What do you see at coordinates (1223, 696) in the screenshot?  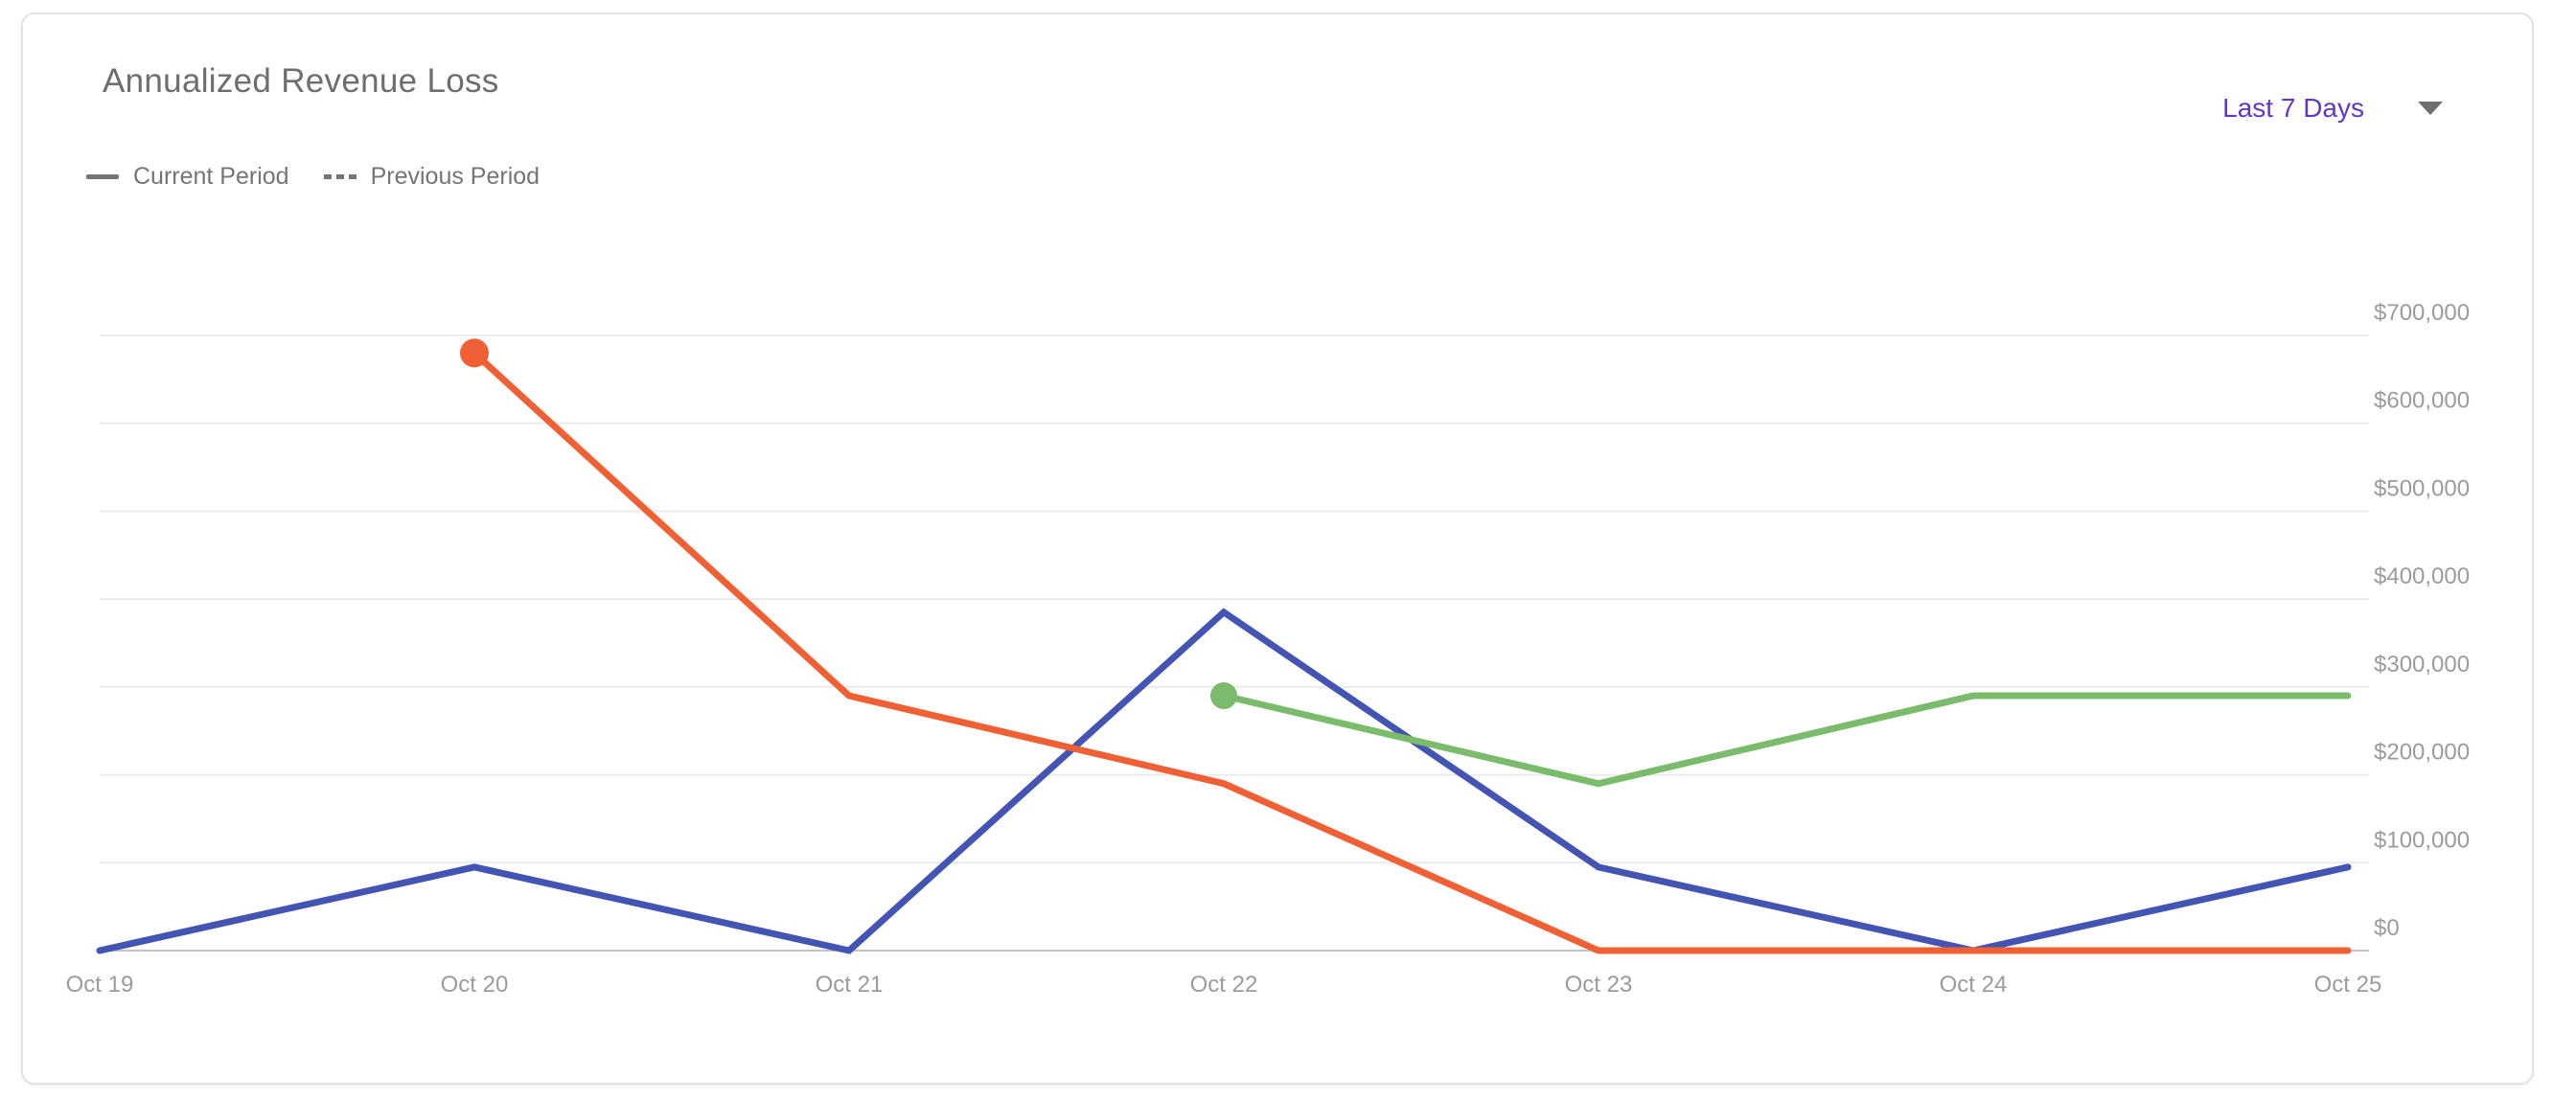 I see `series-start-marker-green-series` at bounding box center [1223, 696].